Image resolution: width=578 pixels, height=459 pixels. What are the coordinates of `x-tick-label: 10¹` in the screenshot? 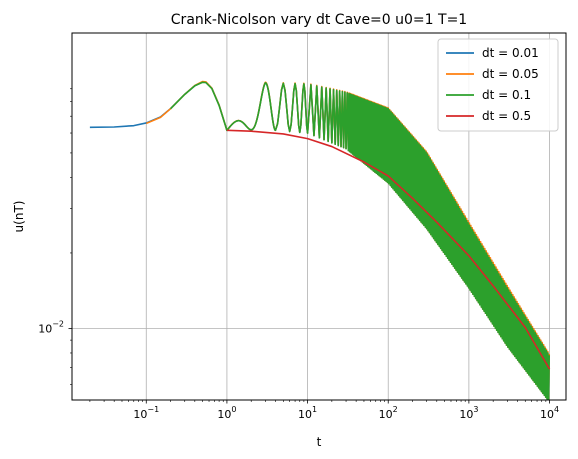 It's located at (307, 413).